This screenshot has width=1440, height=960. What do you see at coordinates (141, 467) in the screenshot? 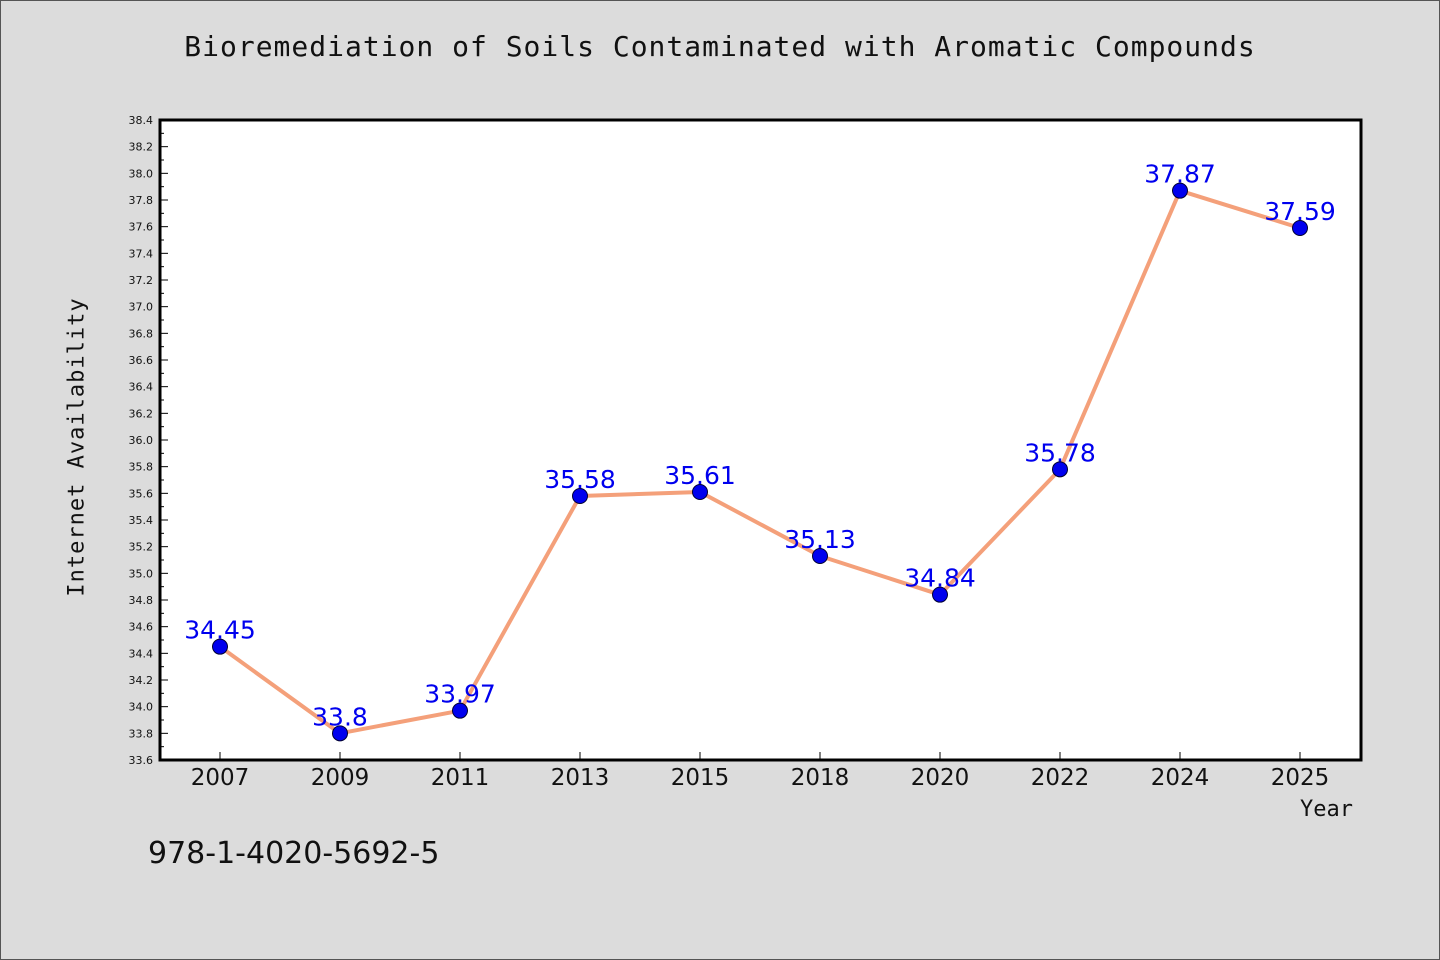
I see `y-tick-label: 35.8` at bounding box center [141, 467].